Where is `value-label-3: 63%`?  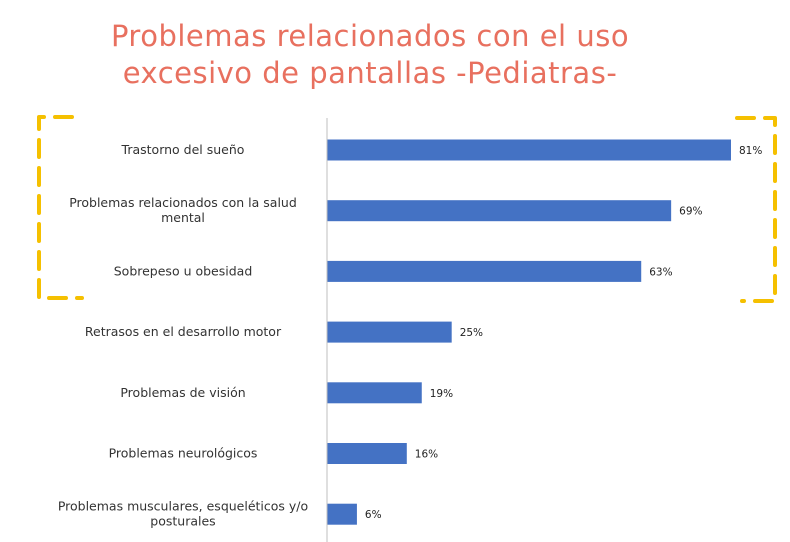 value-label-3: 63% is located at coordinates (660, 272).